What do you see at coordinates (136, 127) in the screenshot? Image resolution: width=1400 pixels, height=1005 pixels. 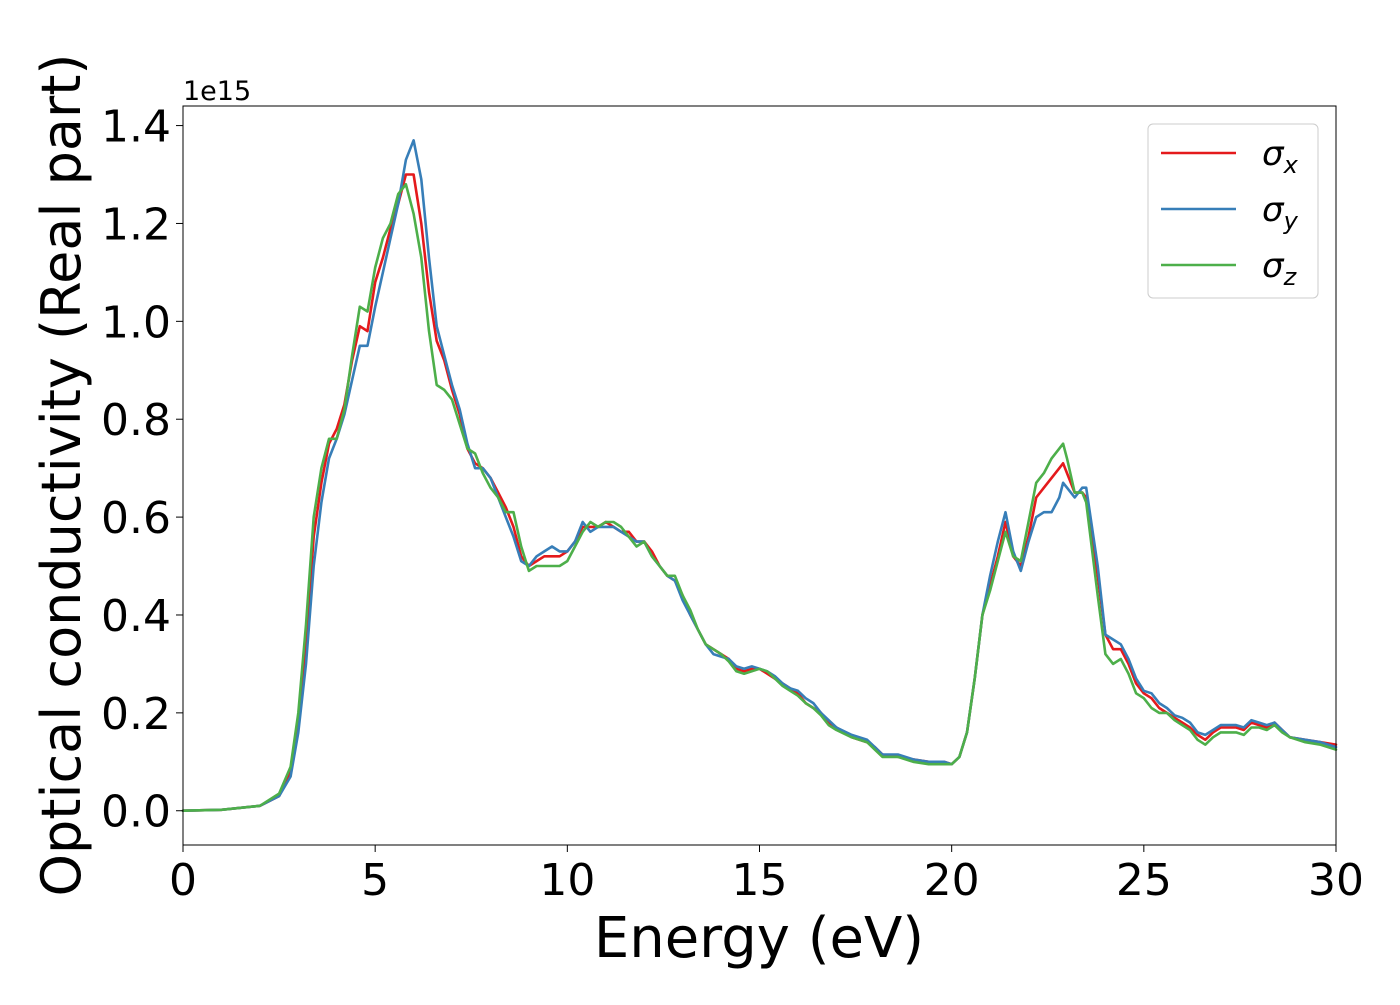 I see `y-tick-label: 1.4` at bounding box center [136, 127].